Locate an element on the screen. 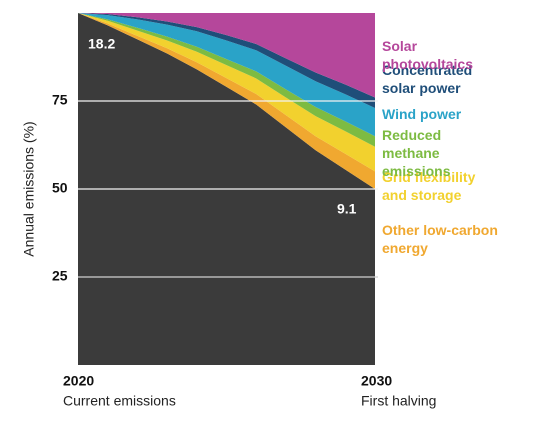 This screenshot has width=534, height=434. legend-entry: Other low-carbon energy is located at coordinates (440, 239).